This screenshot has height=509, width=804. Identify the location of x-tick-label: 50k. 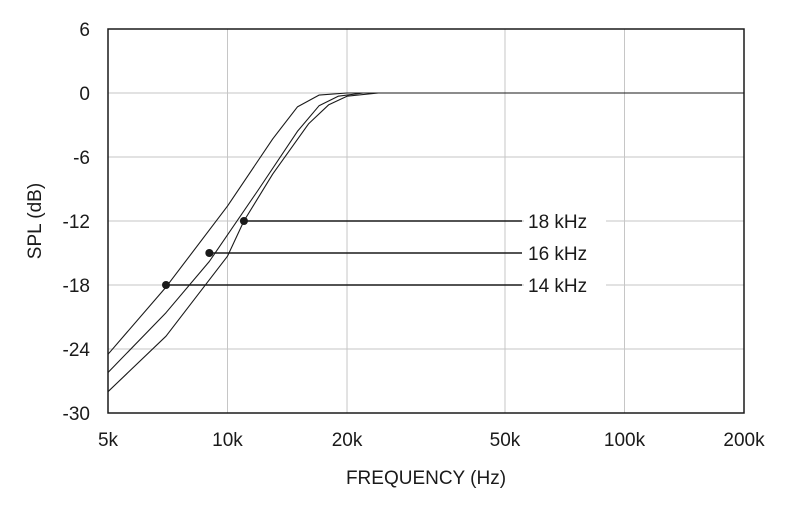
(505, 440).